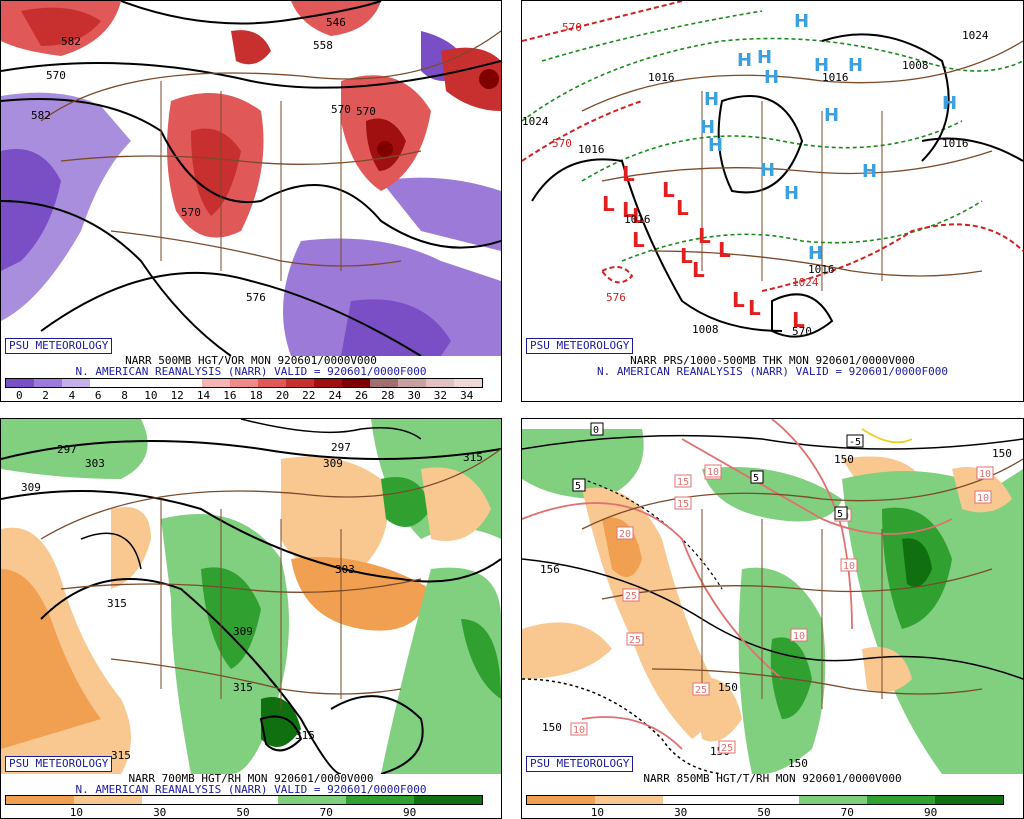 This screenshot has height=819, width=1024. What do you see at coordinates (251, 778) in the screenshot?
I see `panel-title: NARR 700MB HGT/RH MON 920601/0000V000` at bounding box center [251, 778].